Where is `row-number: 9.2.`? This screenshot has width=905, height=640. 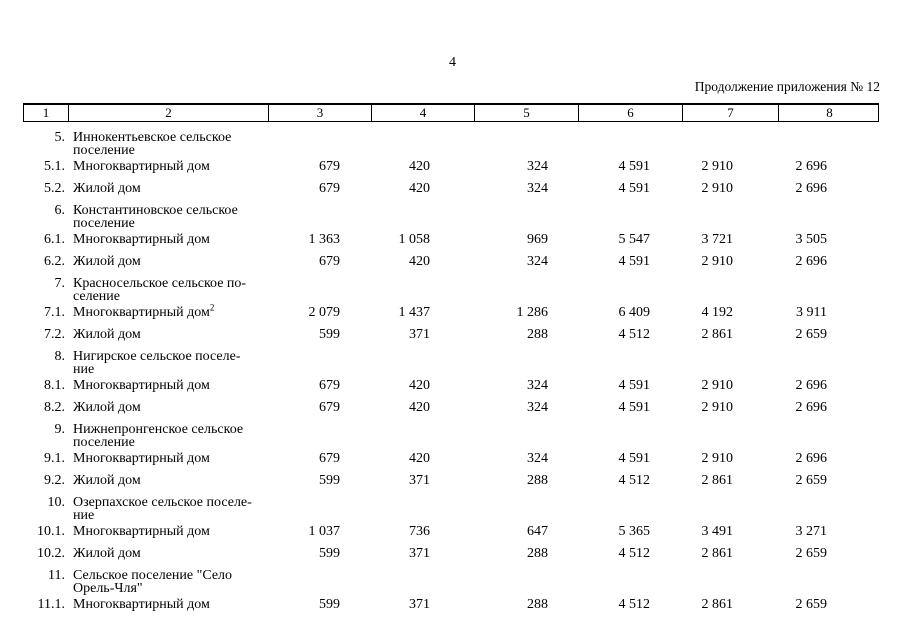
row-number: 9.2. is located at coordinates (54, 480).